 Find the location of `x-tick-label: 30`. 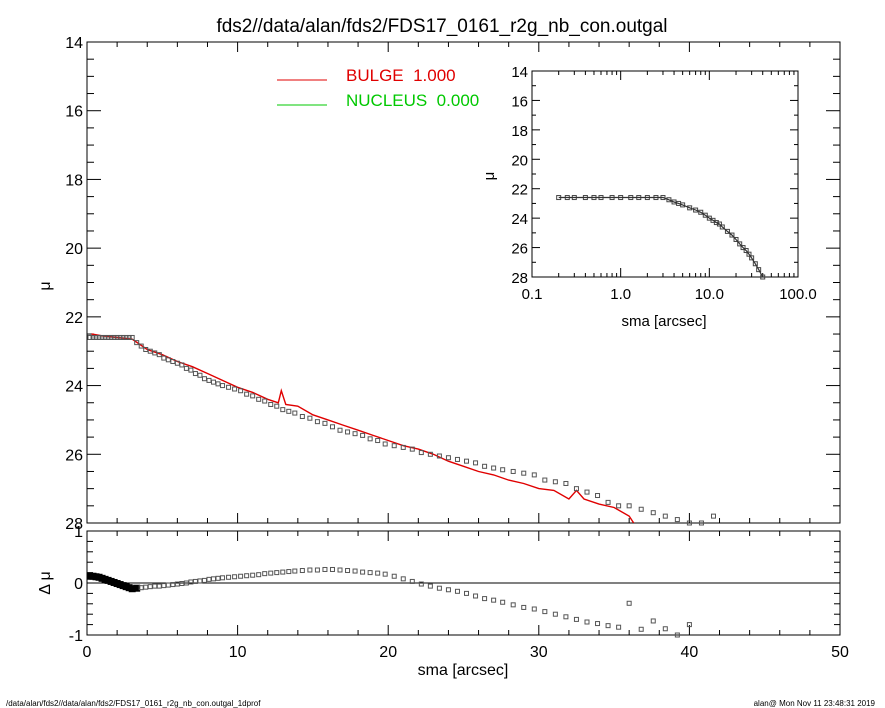

x-tick-label: 30 is located at coordinates (539, 652).